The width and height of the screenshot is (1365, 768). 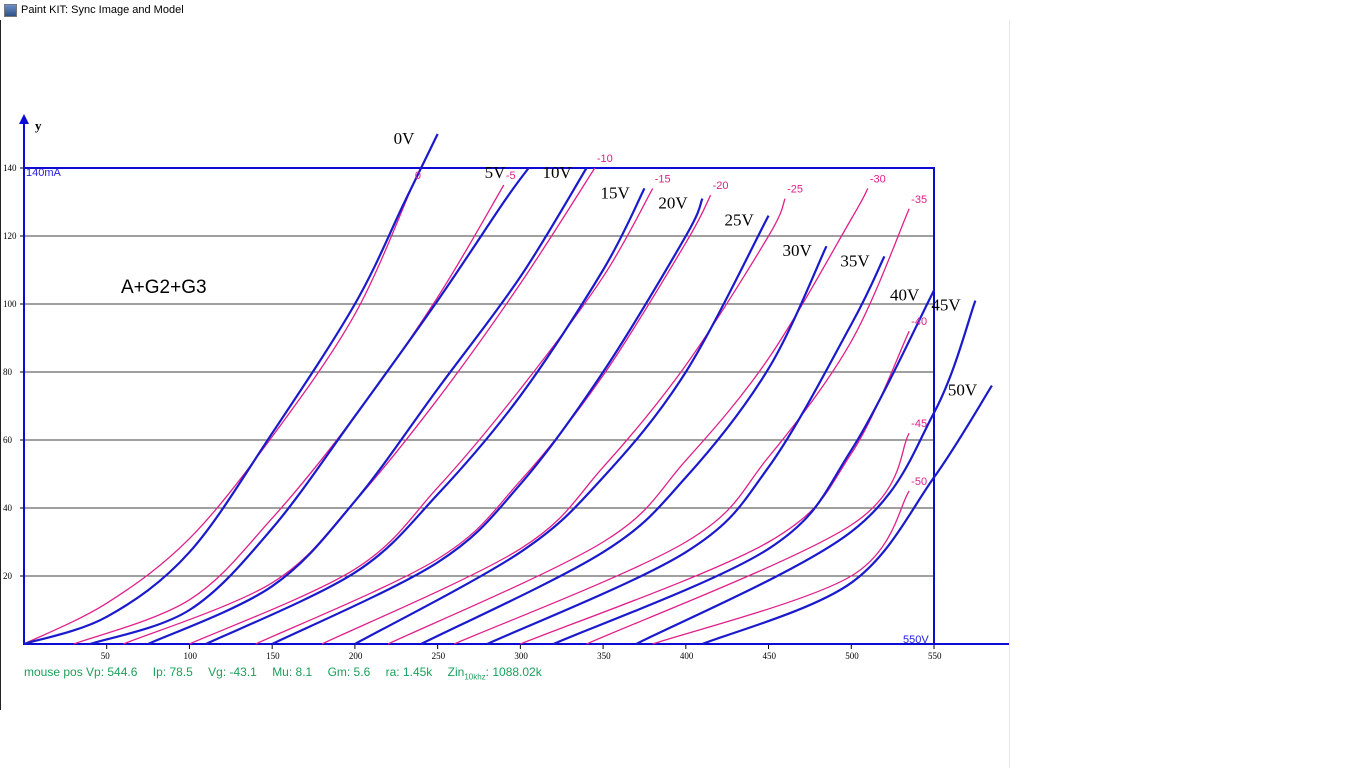 I want to click on image-curve-label-45v: 45V, so click(x=946, y=305).